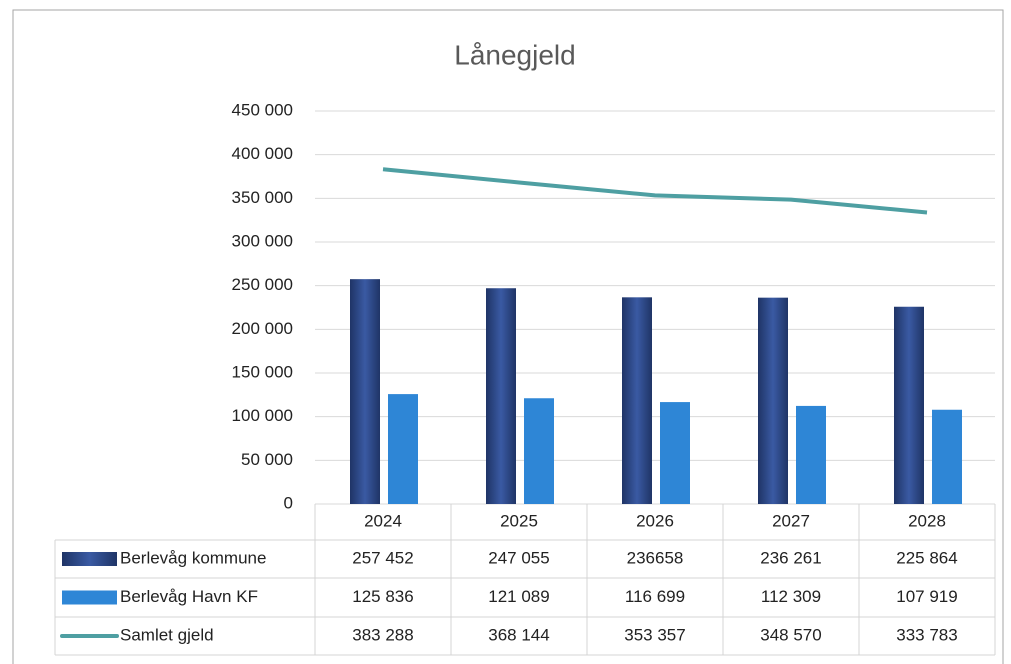 The width and height of the screenshot is (1011, 664). I want to click on x-tick-label: 2024, so click(383, 520).